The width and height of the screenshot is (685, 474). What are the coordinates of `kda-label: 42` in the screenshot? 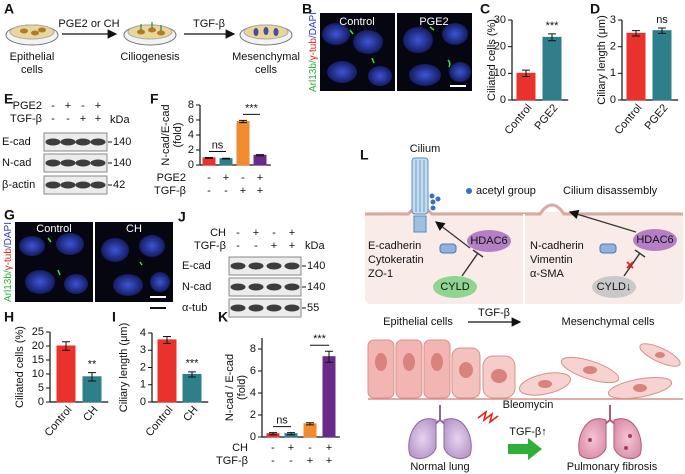 It's located at (119, 185).